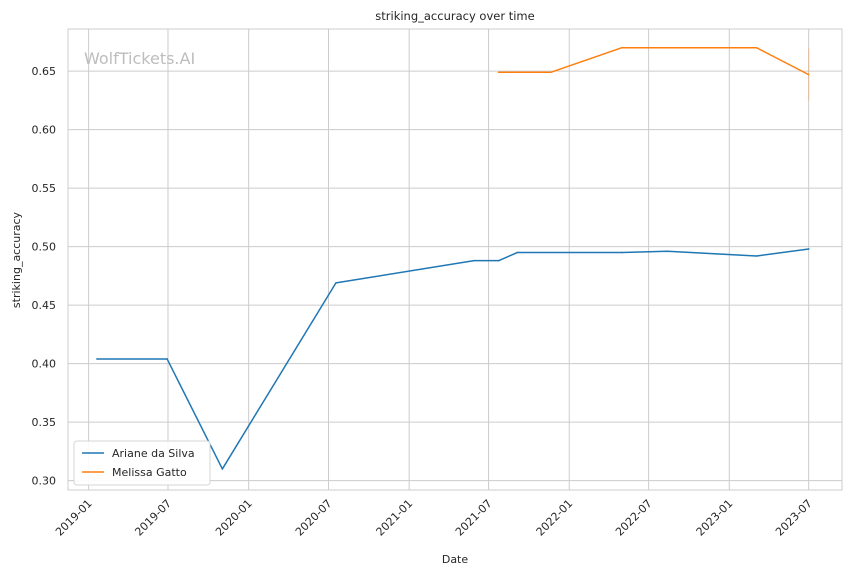 This screenshot has height=575, width=852. I want to click on legend: Ariane da Silva Melissa Gatto, so click(142, 463).